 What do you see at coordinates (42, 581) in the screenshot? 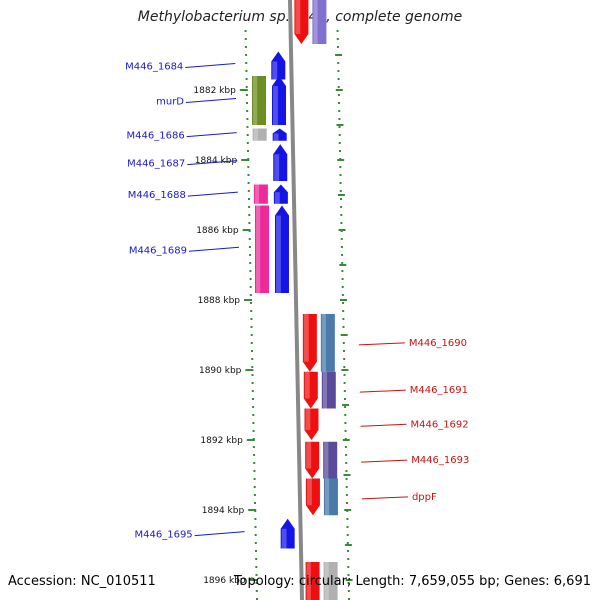
I see `accession-label: Accession:` at bounding box center [42, 581].